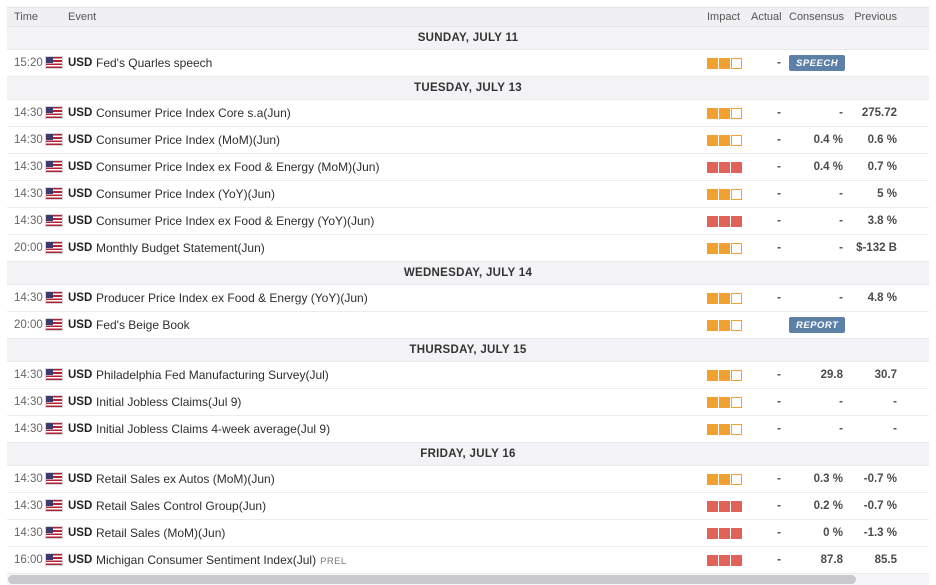 The width and height of the screenshot is (936, 585). I want to click on event-time: 20:00, so click(28, 248).